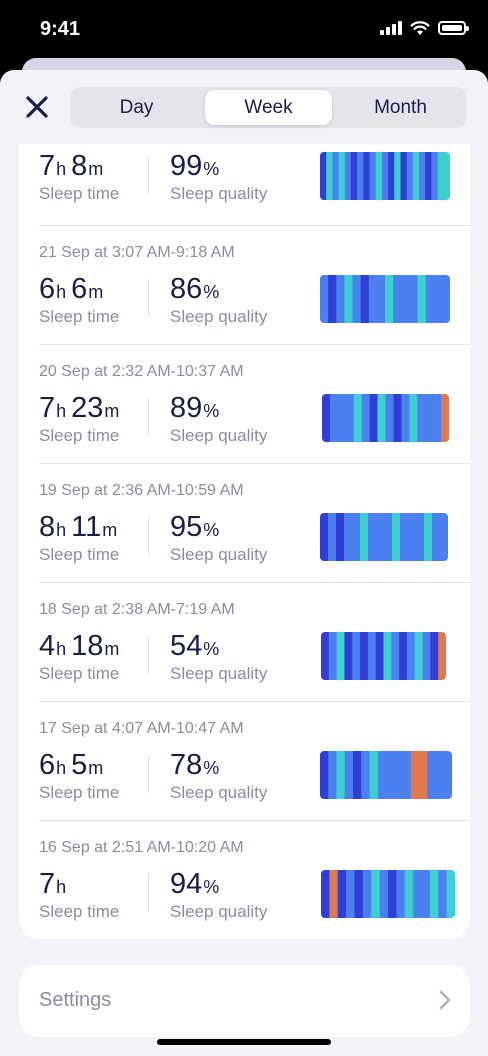 This screenshot has height=1056, width=488. Describe the element at coordinates (136, 107) in the screenshot. I see `tab-day: Day` at that location.